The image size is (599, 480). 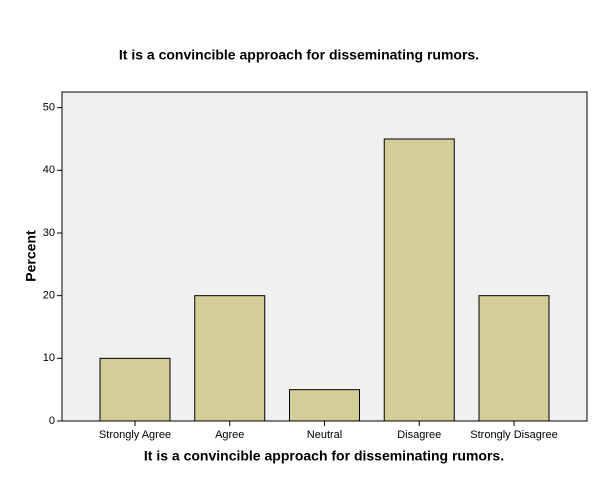 I want to click on y-tick-label: 30, so click(x=49, y=233).